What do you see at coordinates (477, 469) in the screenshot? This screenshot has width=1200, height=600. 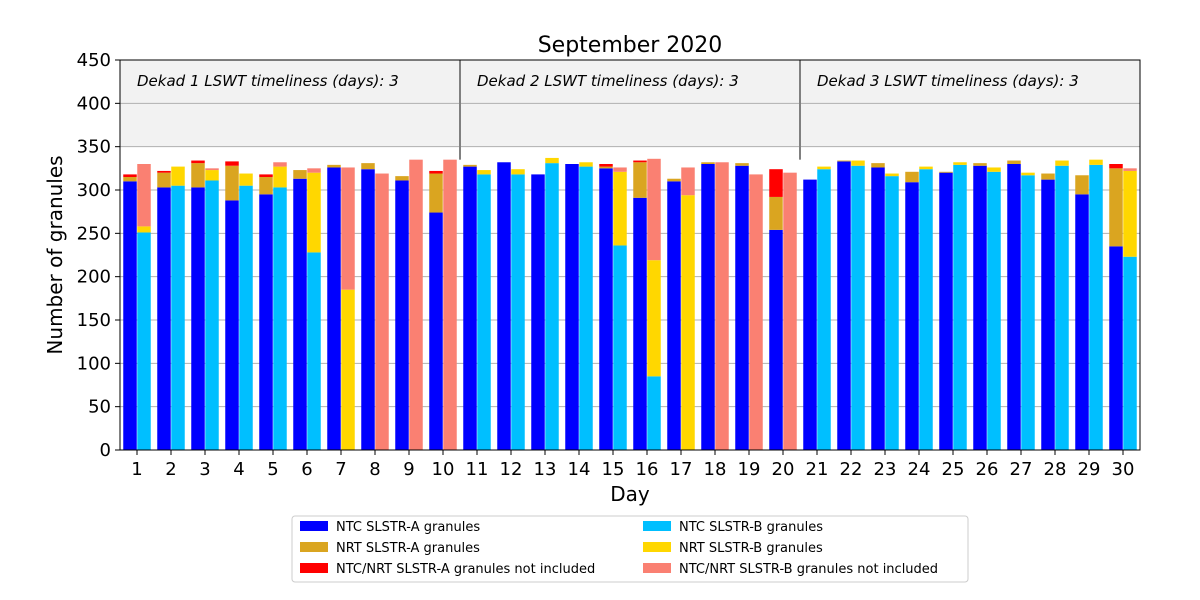 I see `x-tick-label: 11` at bounding box center [477, 469].